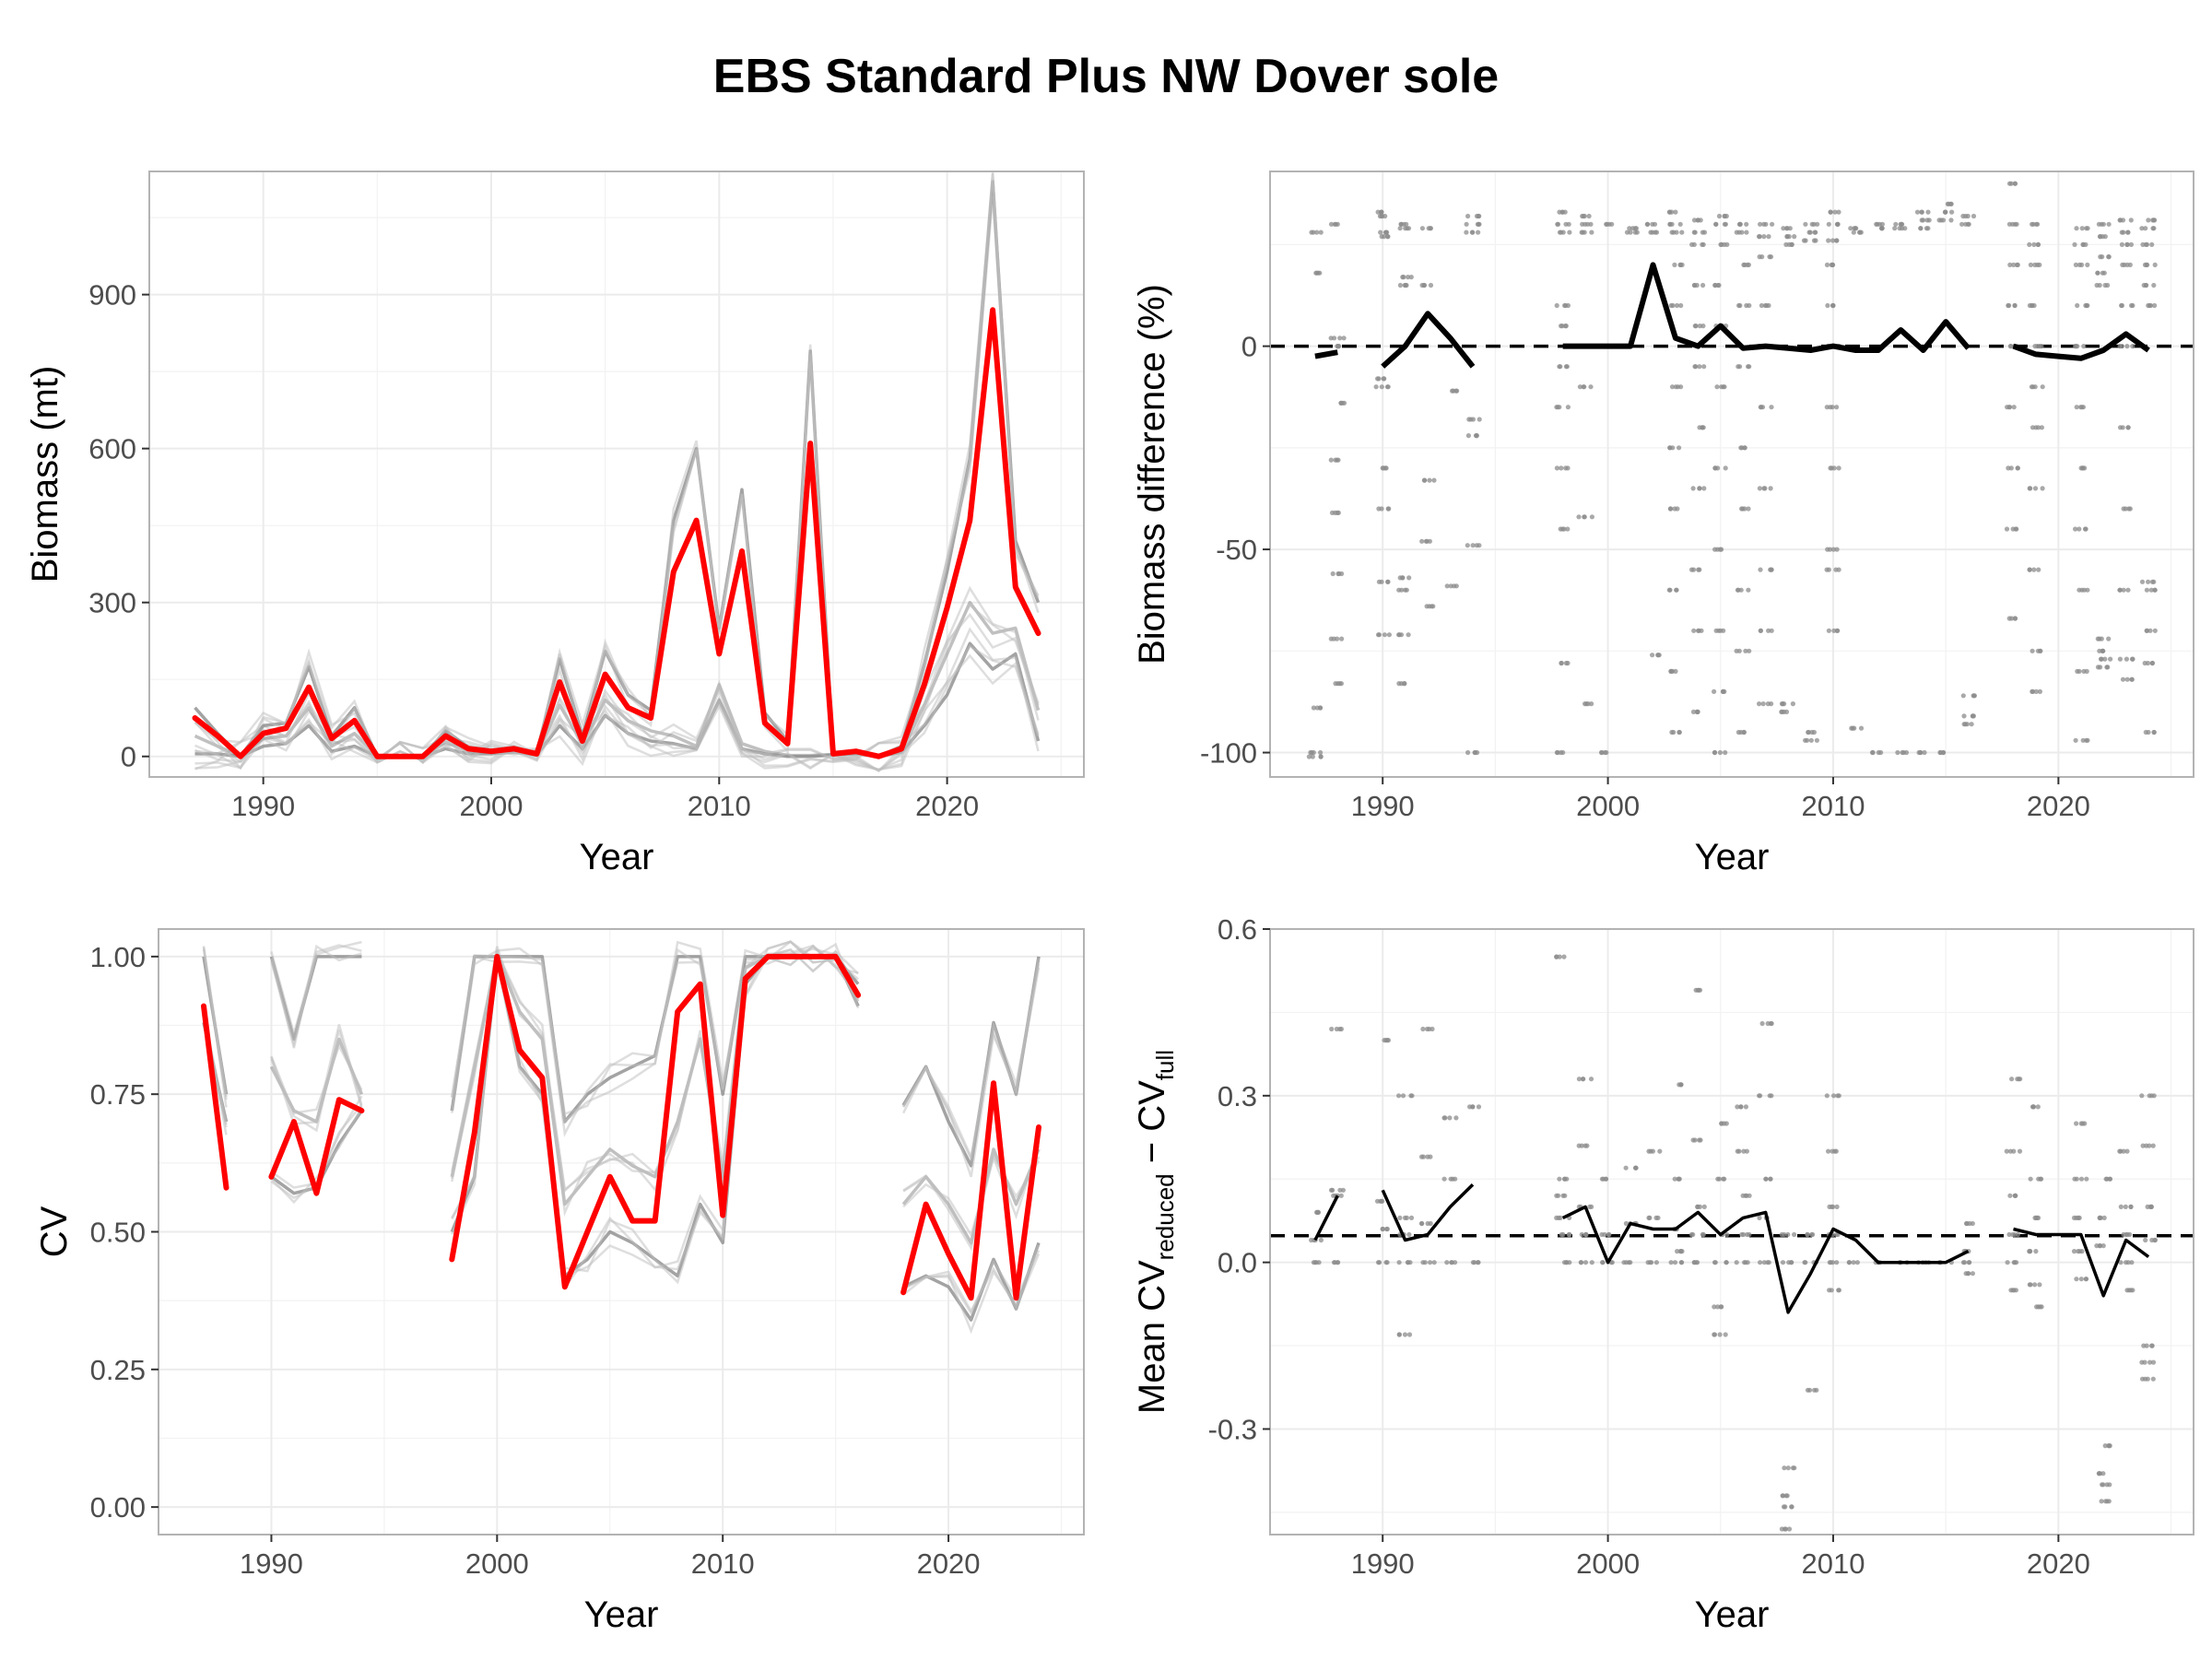 The image size is (2212, 1659). Describe the element at coordinates (1165, 1216) in the screenshot. I see `y-axis-label-subscript: reduced` at that location.